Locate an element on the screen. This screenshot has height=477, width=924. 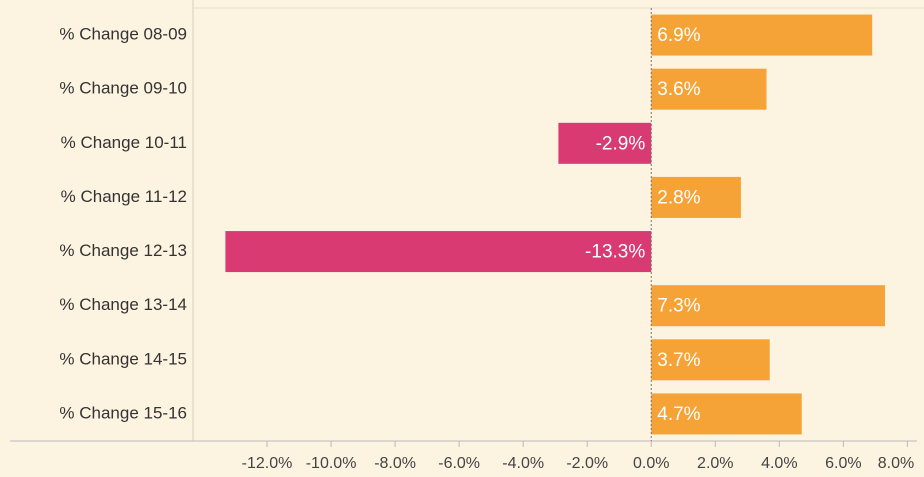
x-tick-label: -12.0% is located at coordinates (267, 463).